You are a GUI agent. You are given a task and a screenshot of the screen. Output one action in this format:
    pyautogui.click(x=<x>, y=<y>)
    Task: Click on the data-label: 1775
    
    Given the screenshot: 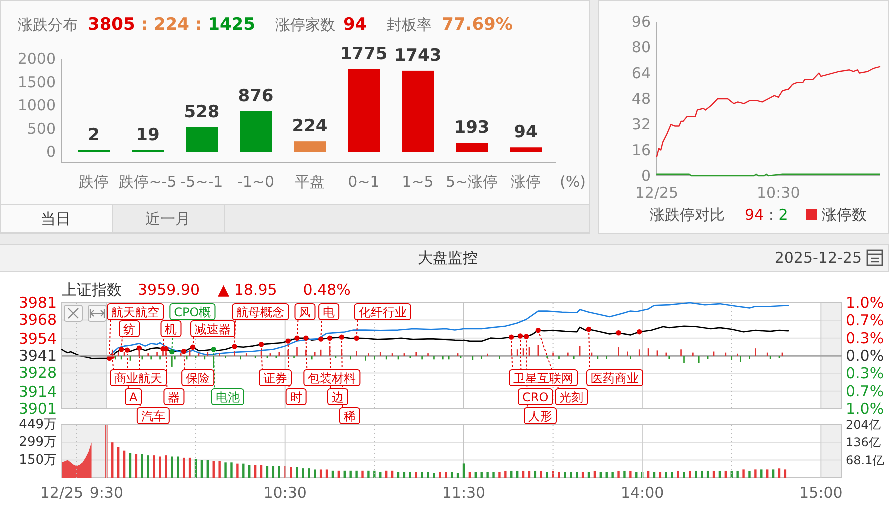 What is the action you would take?
    pyautogui.click(x=364, y=54)
    